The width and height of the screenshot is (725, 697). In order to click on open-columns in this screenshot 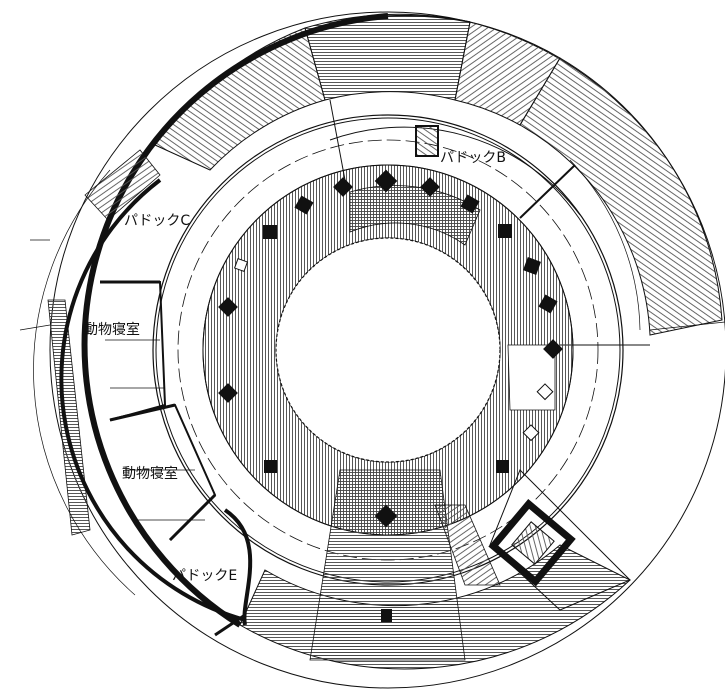, I will do `click(393, 349)`.